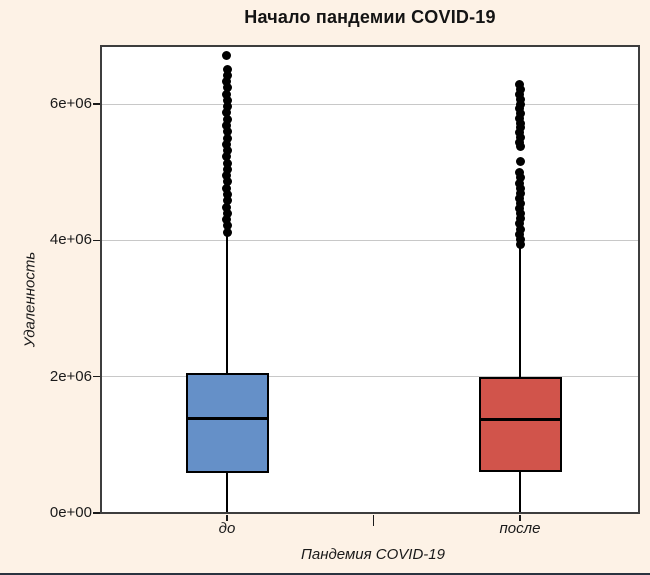 Image resolution: width=650 pixels, height=575 pixels. What do you see at coordinates (70, 103) in the screenshot?
I see `y-tick-label: 6e+06` at bounding box center [70, 103].